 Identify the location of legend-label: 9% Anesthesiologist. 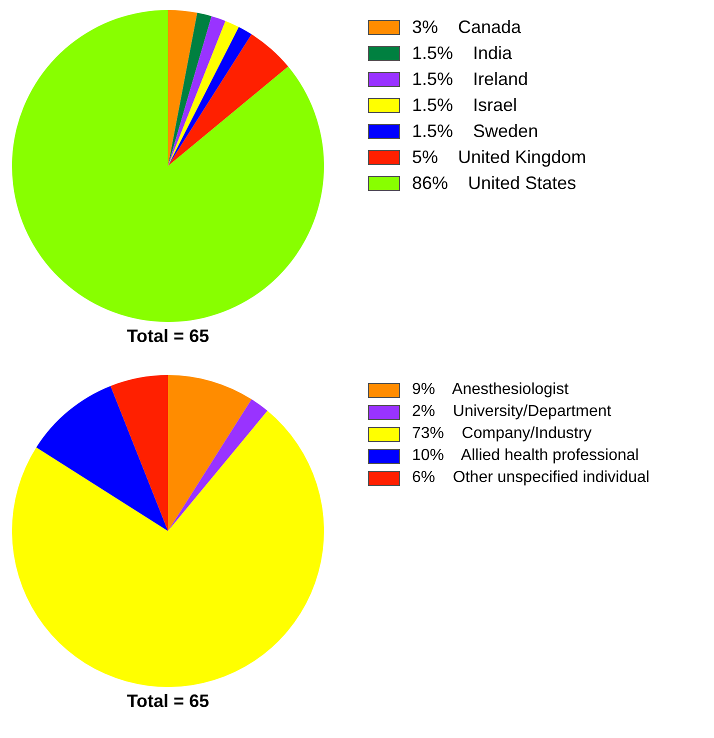
(490, 390).